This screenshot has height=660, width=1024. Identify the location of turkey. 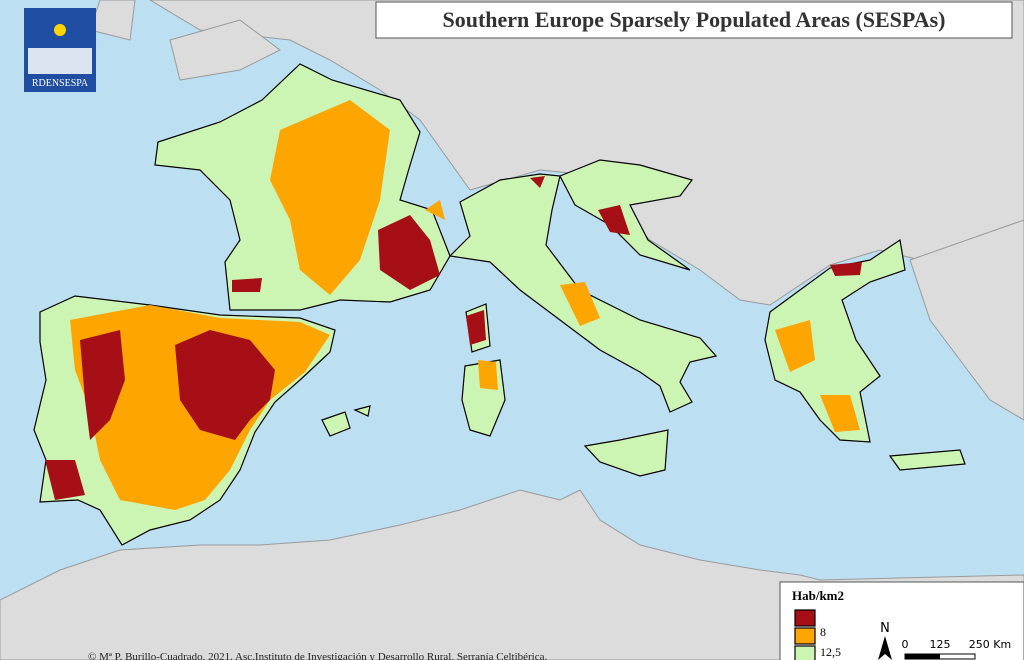
(966, 320).